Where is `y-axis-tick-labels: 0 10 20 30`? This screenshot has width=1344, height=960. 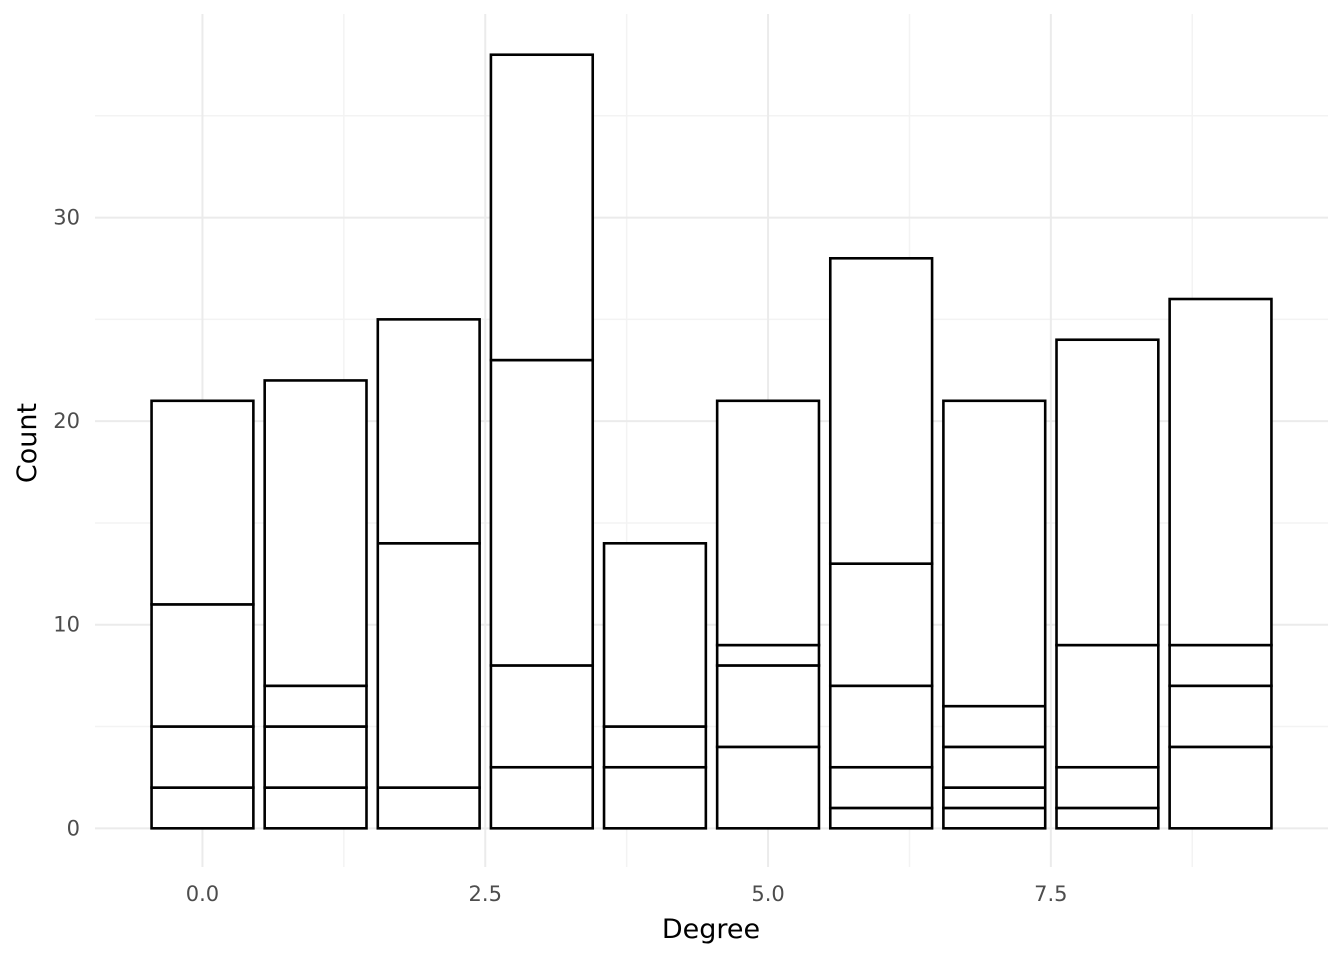
y-axis-tick-labels: 0 10 20 30 is located at coordinates (66, 523).